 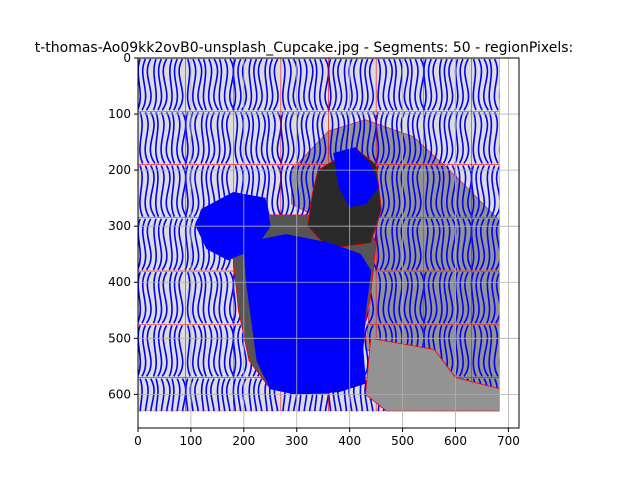 I want to click on x-axis: 0 100 200 300 400 500 600 700, so click(x=327, y=438).